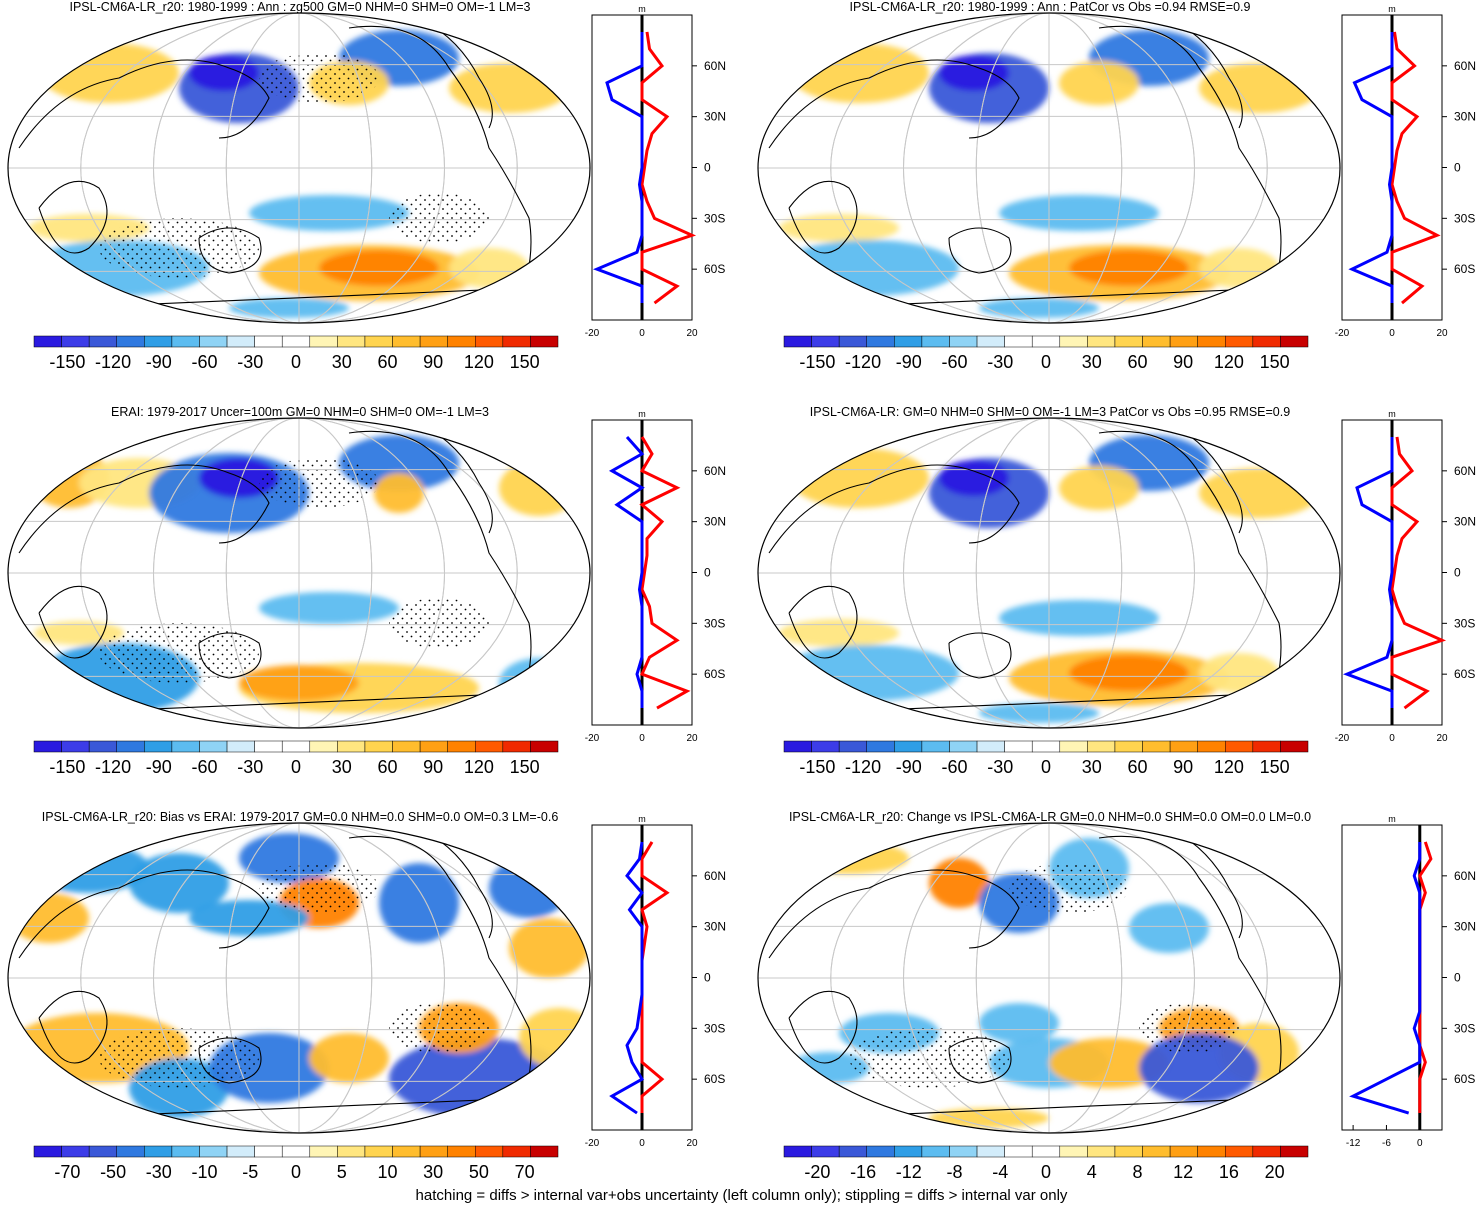  Describe the element at coordinates (592, 738) in the screenshot. I see `profile-x-label: -20` at that location.